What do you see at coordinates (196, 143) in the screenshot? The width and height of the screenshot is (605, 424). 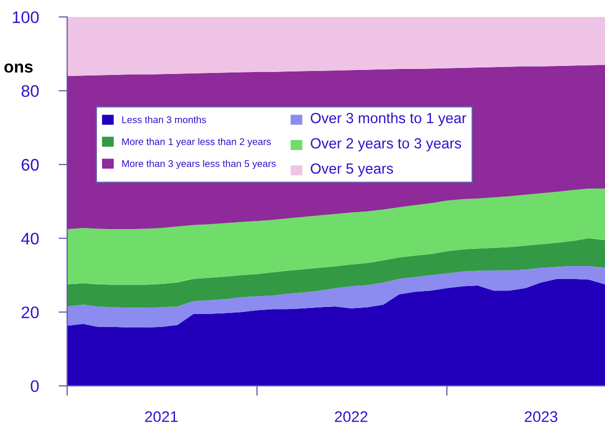 I see `legend-label: More than 1 year less than 2 years` at bounding box center [196, 143].